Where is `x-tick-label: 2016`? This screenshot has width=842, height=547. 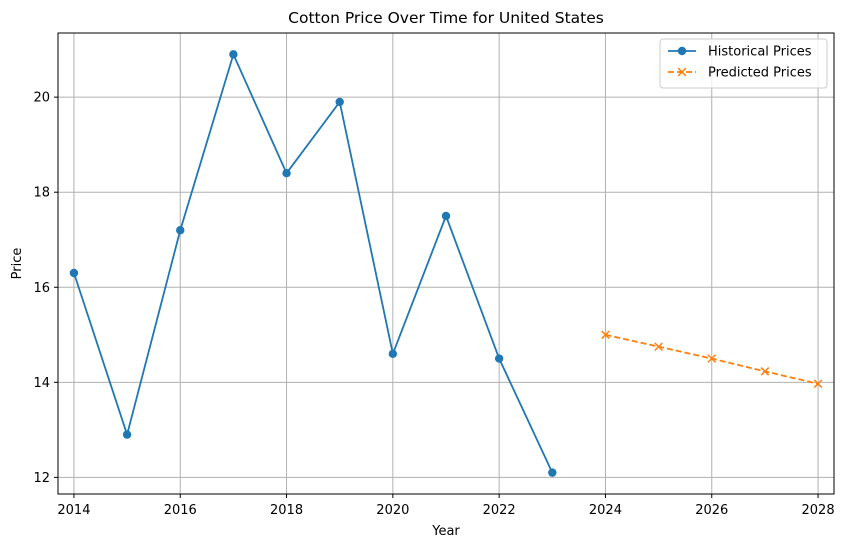 x-tick-label: 2016 is located at coordinates (180, 510).